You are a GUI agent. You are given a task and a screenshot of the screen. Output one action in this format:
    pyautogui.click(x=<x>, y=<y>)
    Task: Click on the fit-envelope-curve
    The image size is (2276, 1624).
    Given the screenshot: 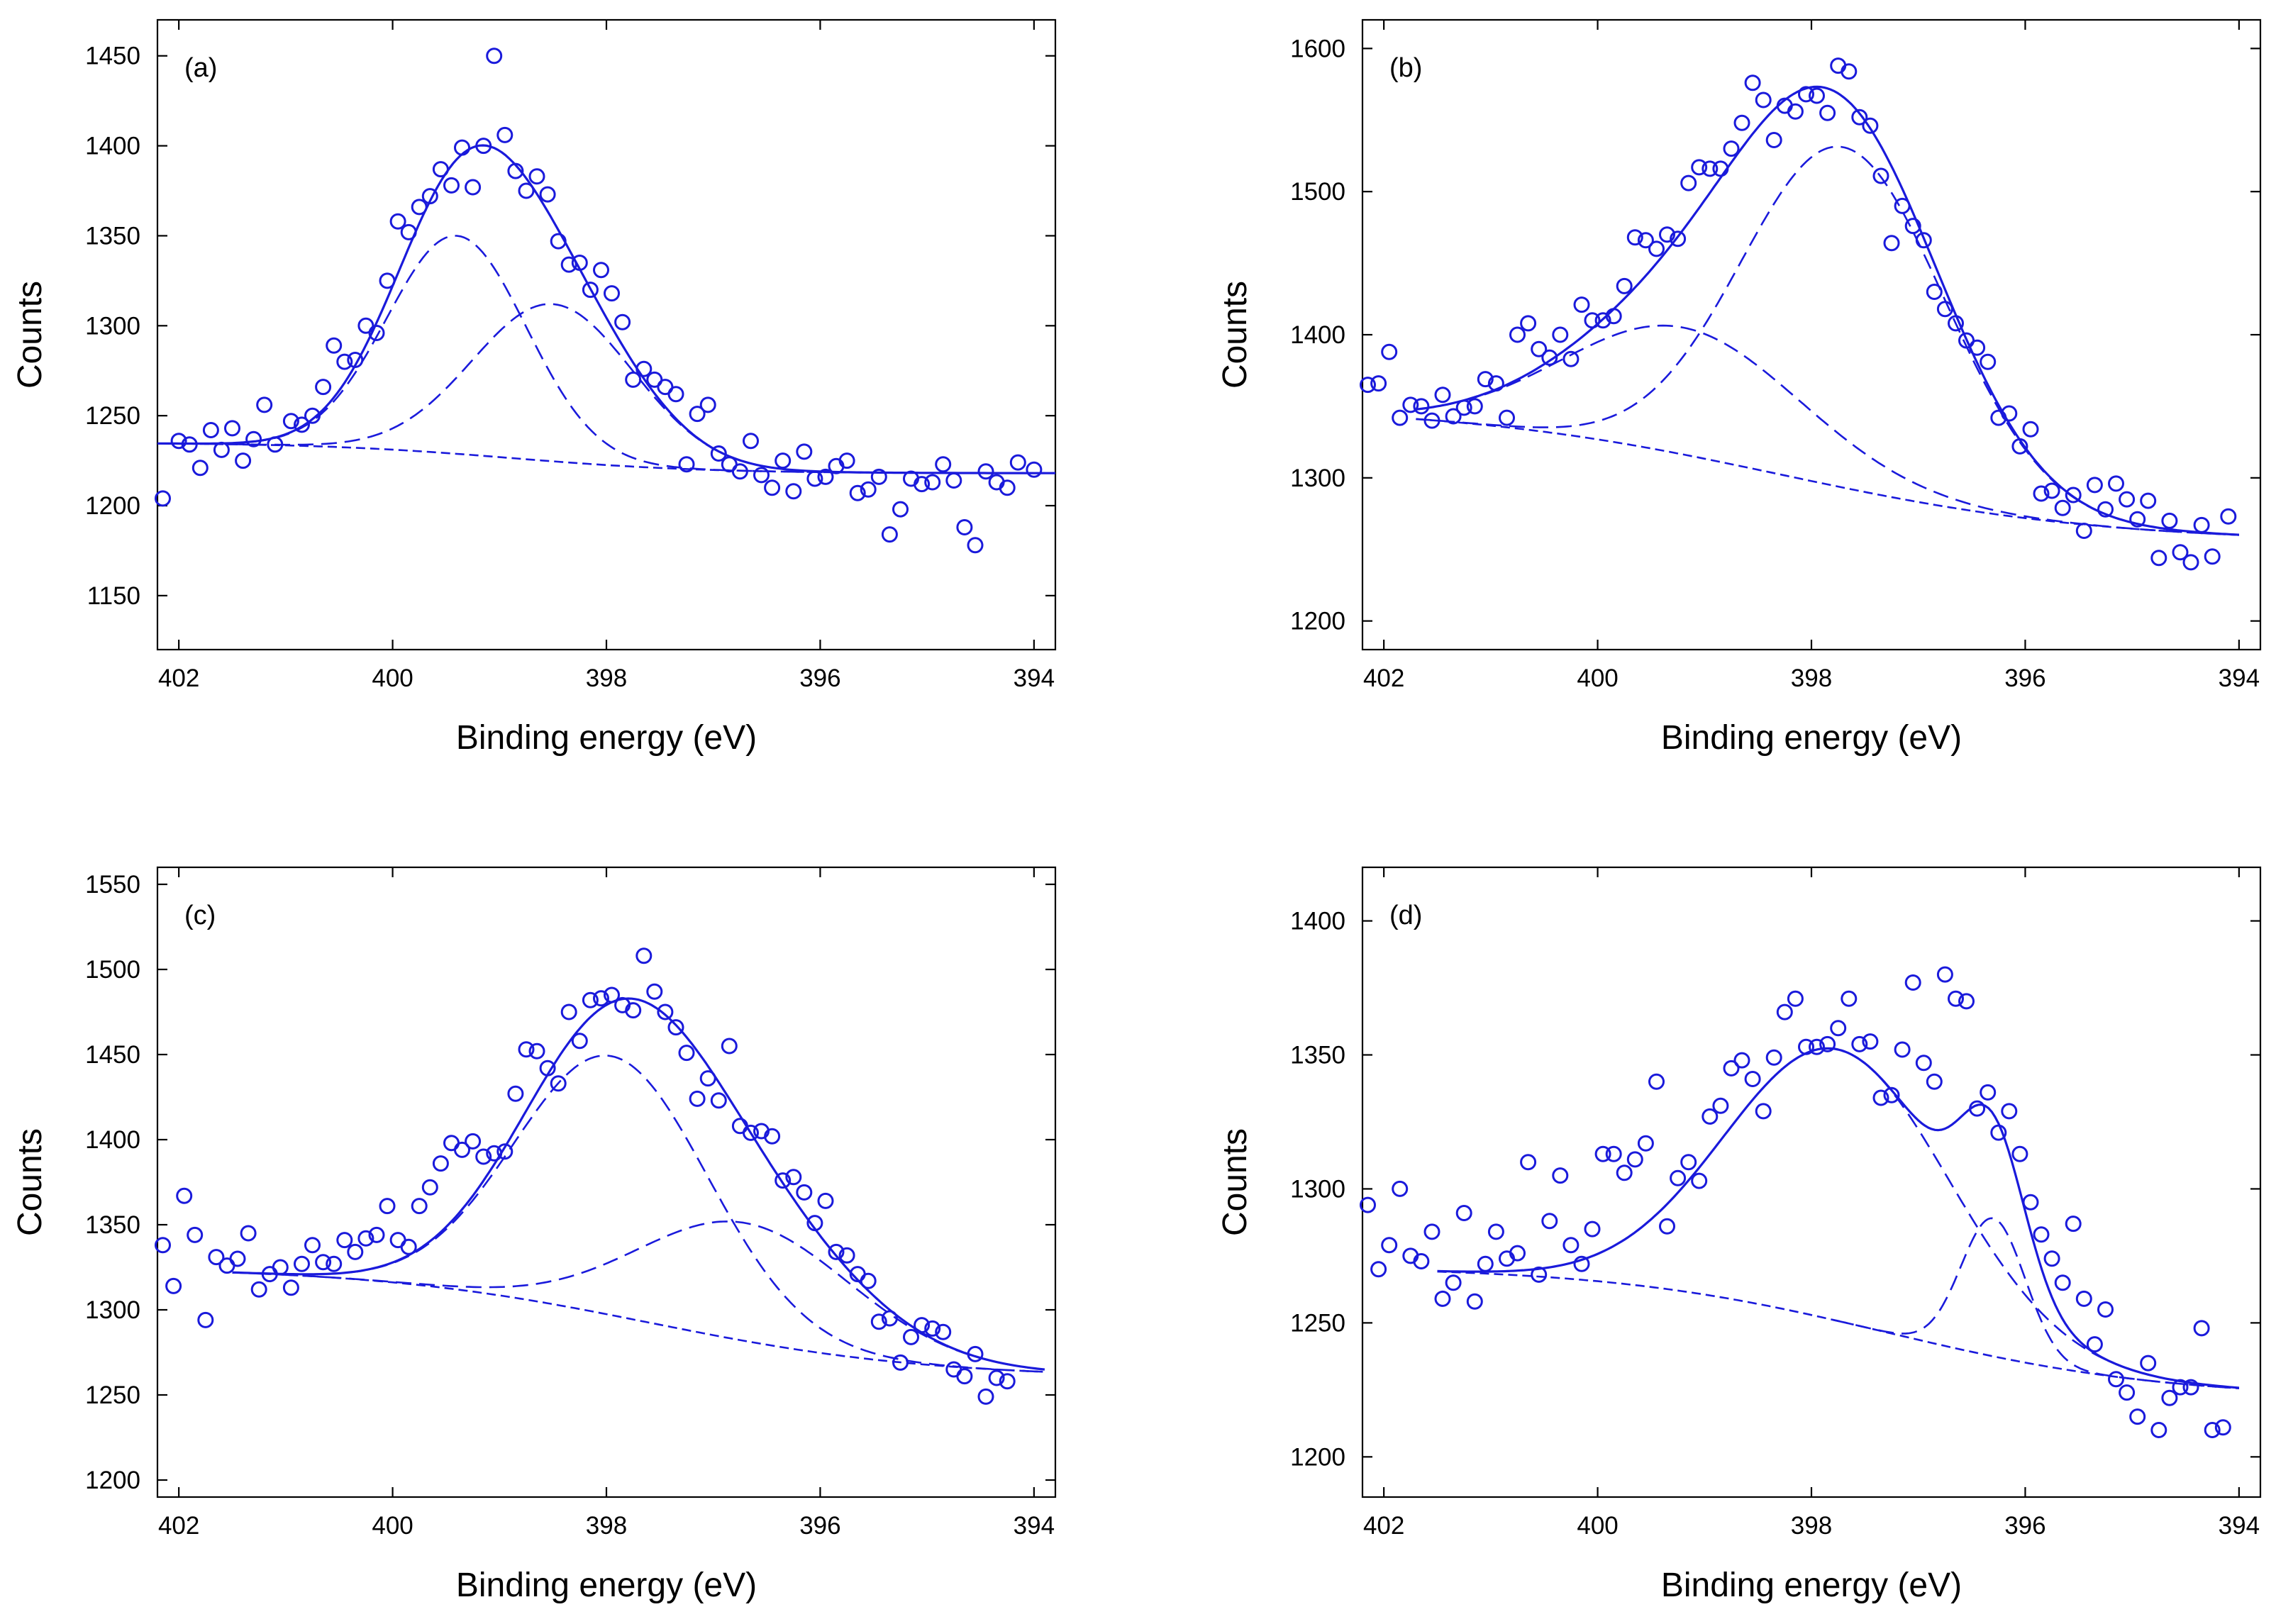 What is the action you would take?
    pyautogui.click(x=606, y=309)
    